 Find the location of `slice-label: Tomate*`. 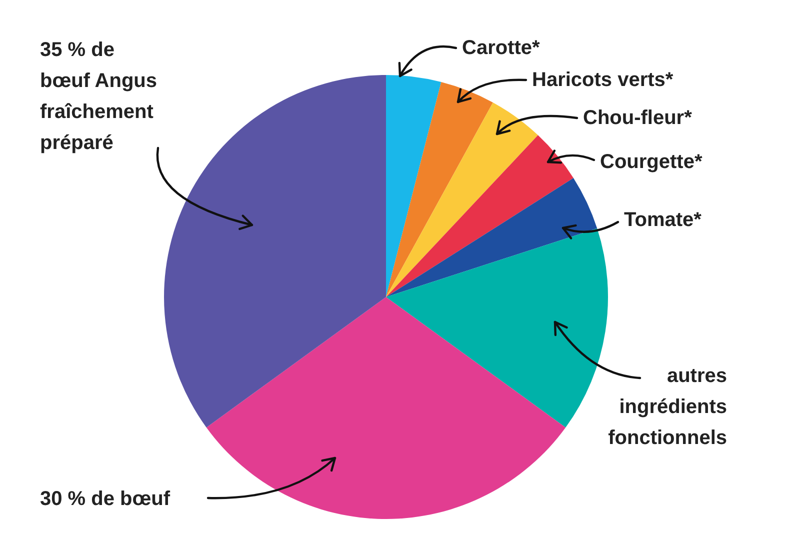

slice-label: Tomate* is located at coordinates (663, 220).